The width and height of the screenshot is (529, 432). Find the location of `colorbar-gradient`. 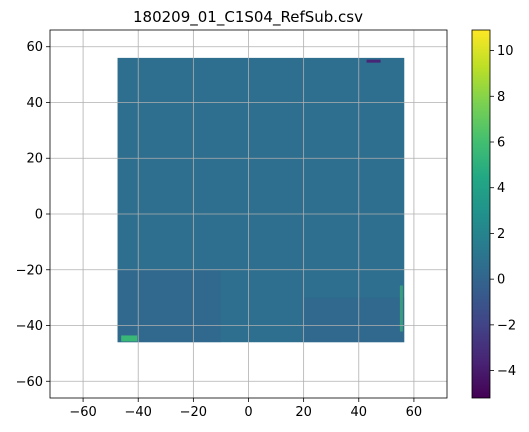

colorbar-gradient is located at coordinates (481, 214).